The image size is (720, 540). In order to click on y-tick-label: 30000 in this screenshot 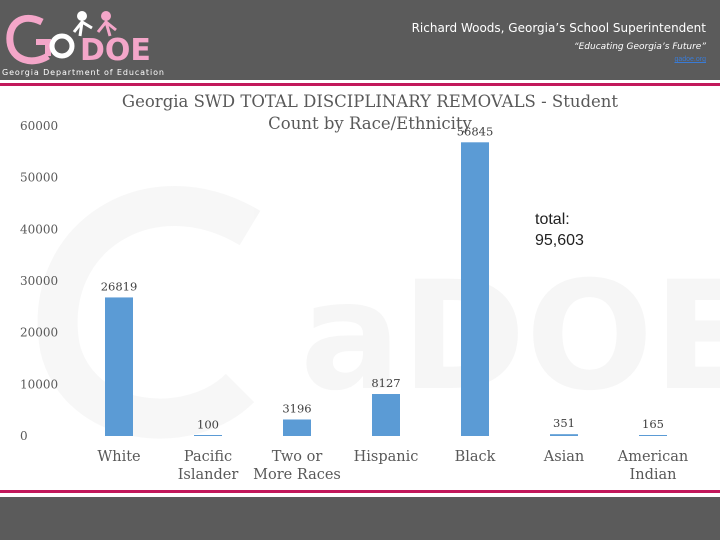, I will do `click(39, 281)`.